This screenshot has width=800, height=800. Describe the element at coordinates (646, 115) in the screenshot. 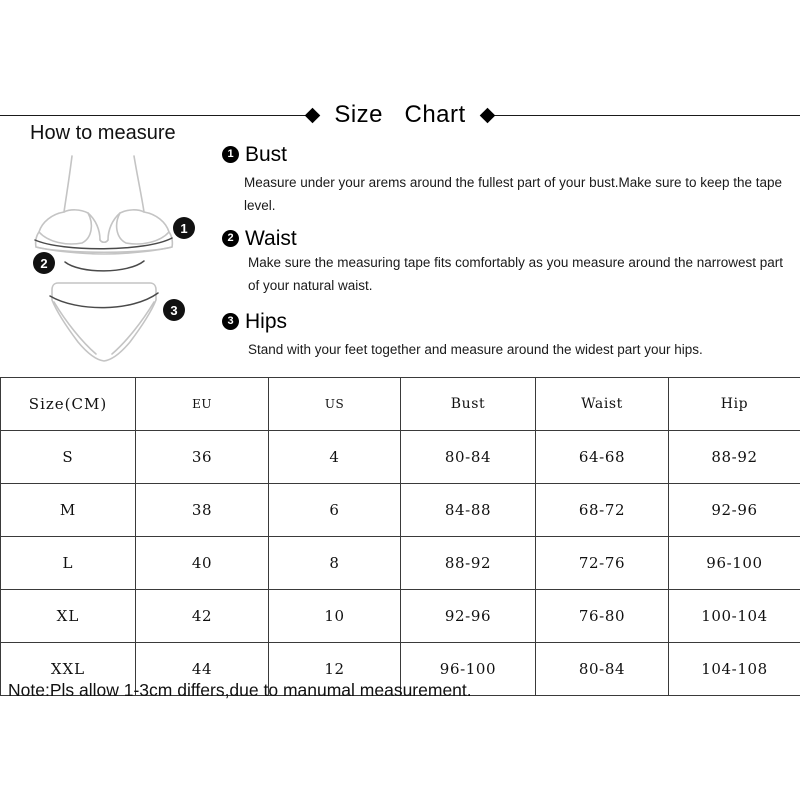

I see `title-rule-right` at that location.